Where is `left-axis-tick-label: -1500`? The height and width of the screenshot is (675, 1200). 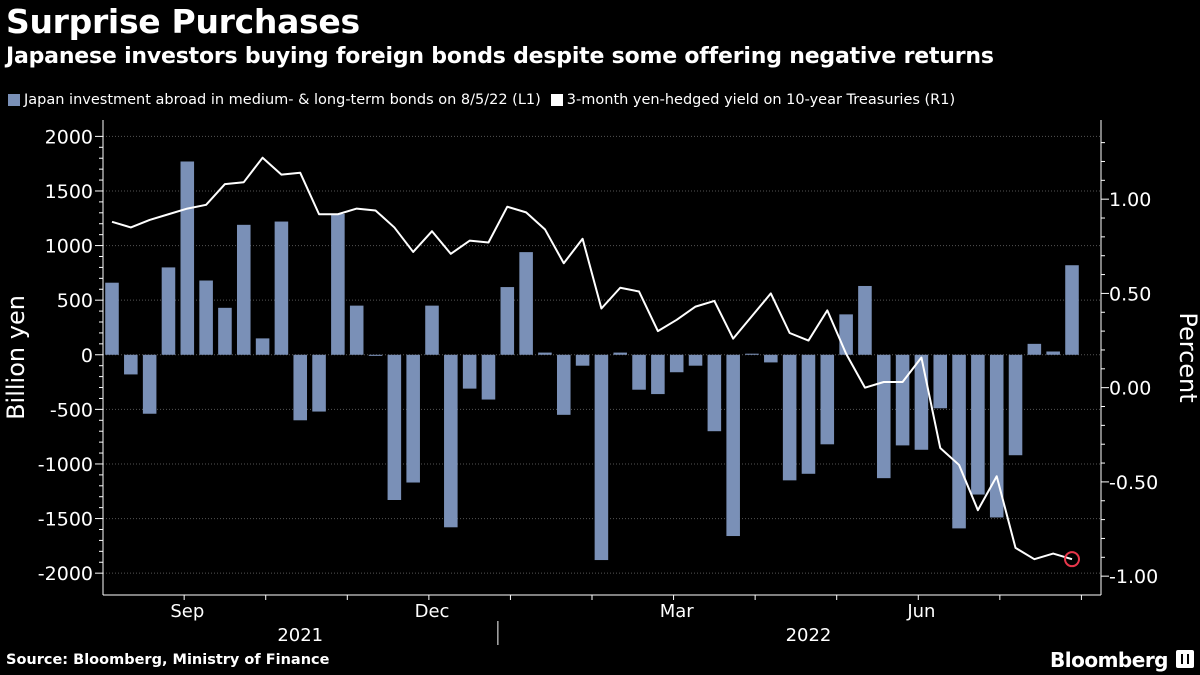 left-axis-tick-label: -1500 is located at coordinates (65, 520).